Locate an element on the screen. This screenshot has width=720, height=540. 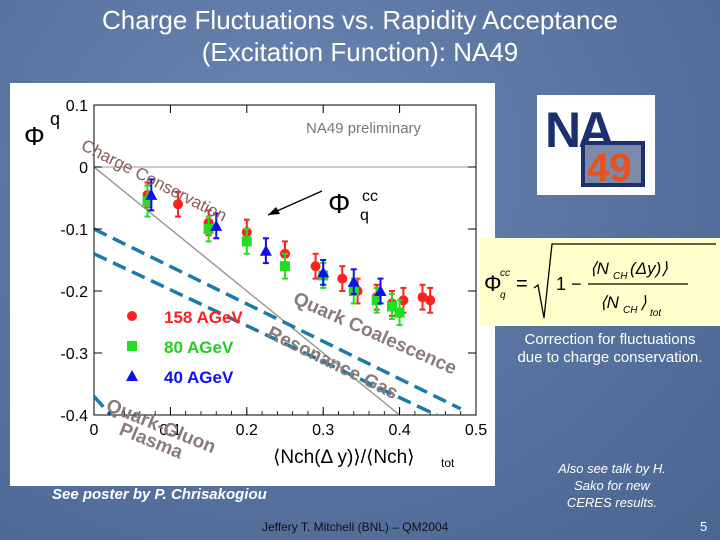
charge-conservation-label: Charge Conservation is located at coordinates (154, 181).